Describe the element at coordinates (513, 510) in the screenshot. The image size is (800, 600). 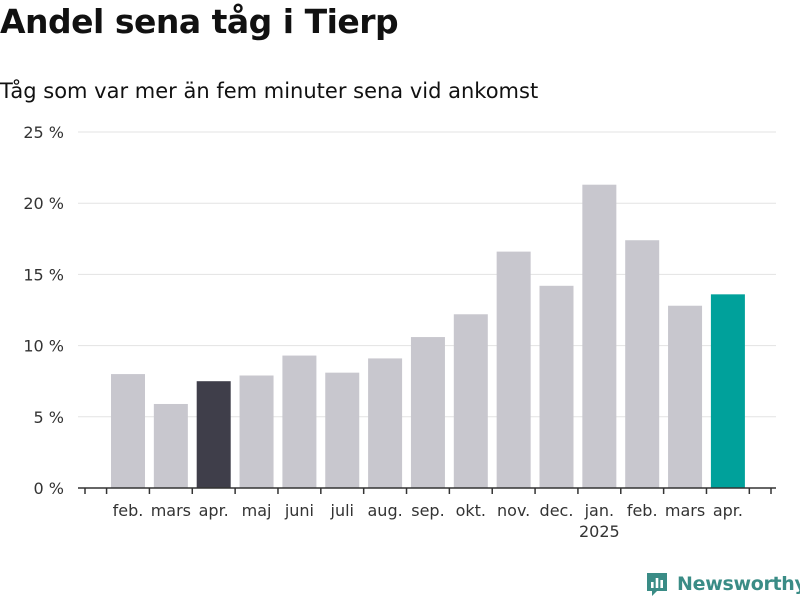
I see `x-tick-label: nov.` at that location.